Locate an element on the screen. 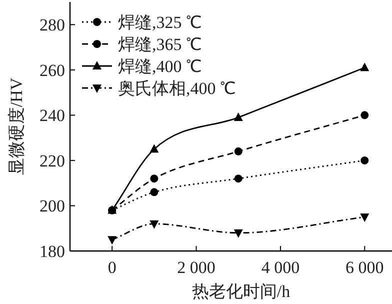  x-tick-label: 4 000 is located at coordinates (280, 267).